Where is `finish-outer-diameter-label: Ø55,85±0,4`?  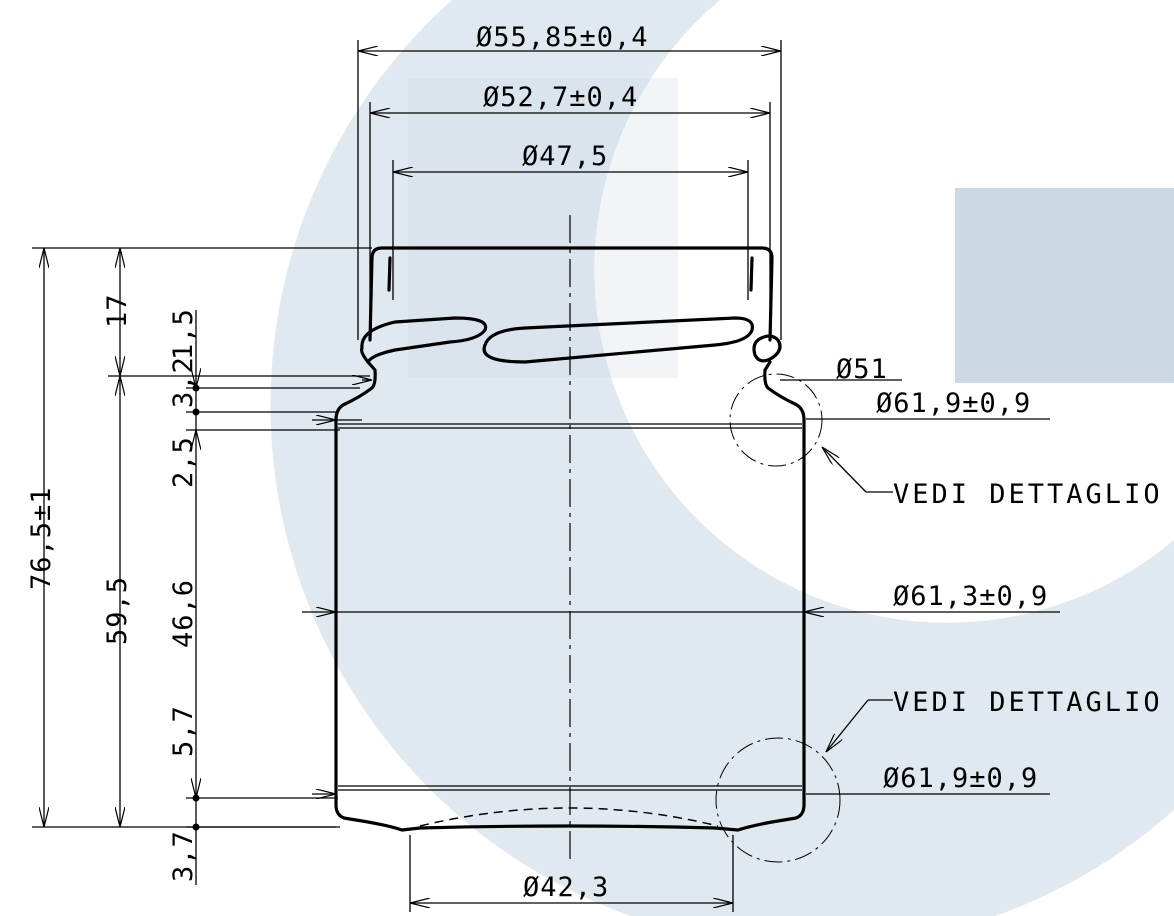 finish-outer-diameter-label: Ø55,85±0,4 is located at coordinates (562, 37).